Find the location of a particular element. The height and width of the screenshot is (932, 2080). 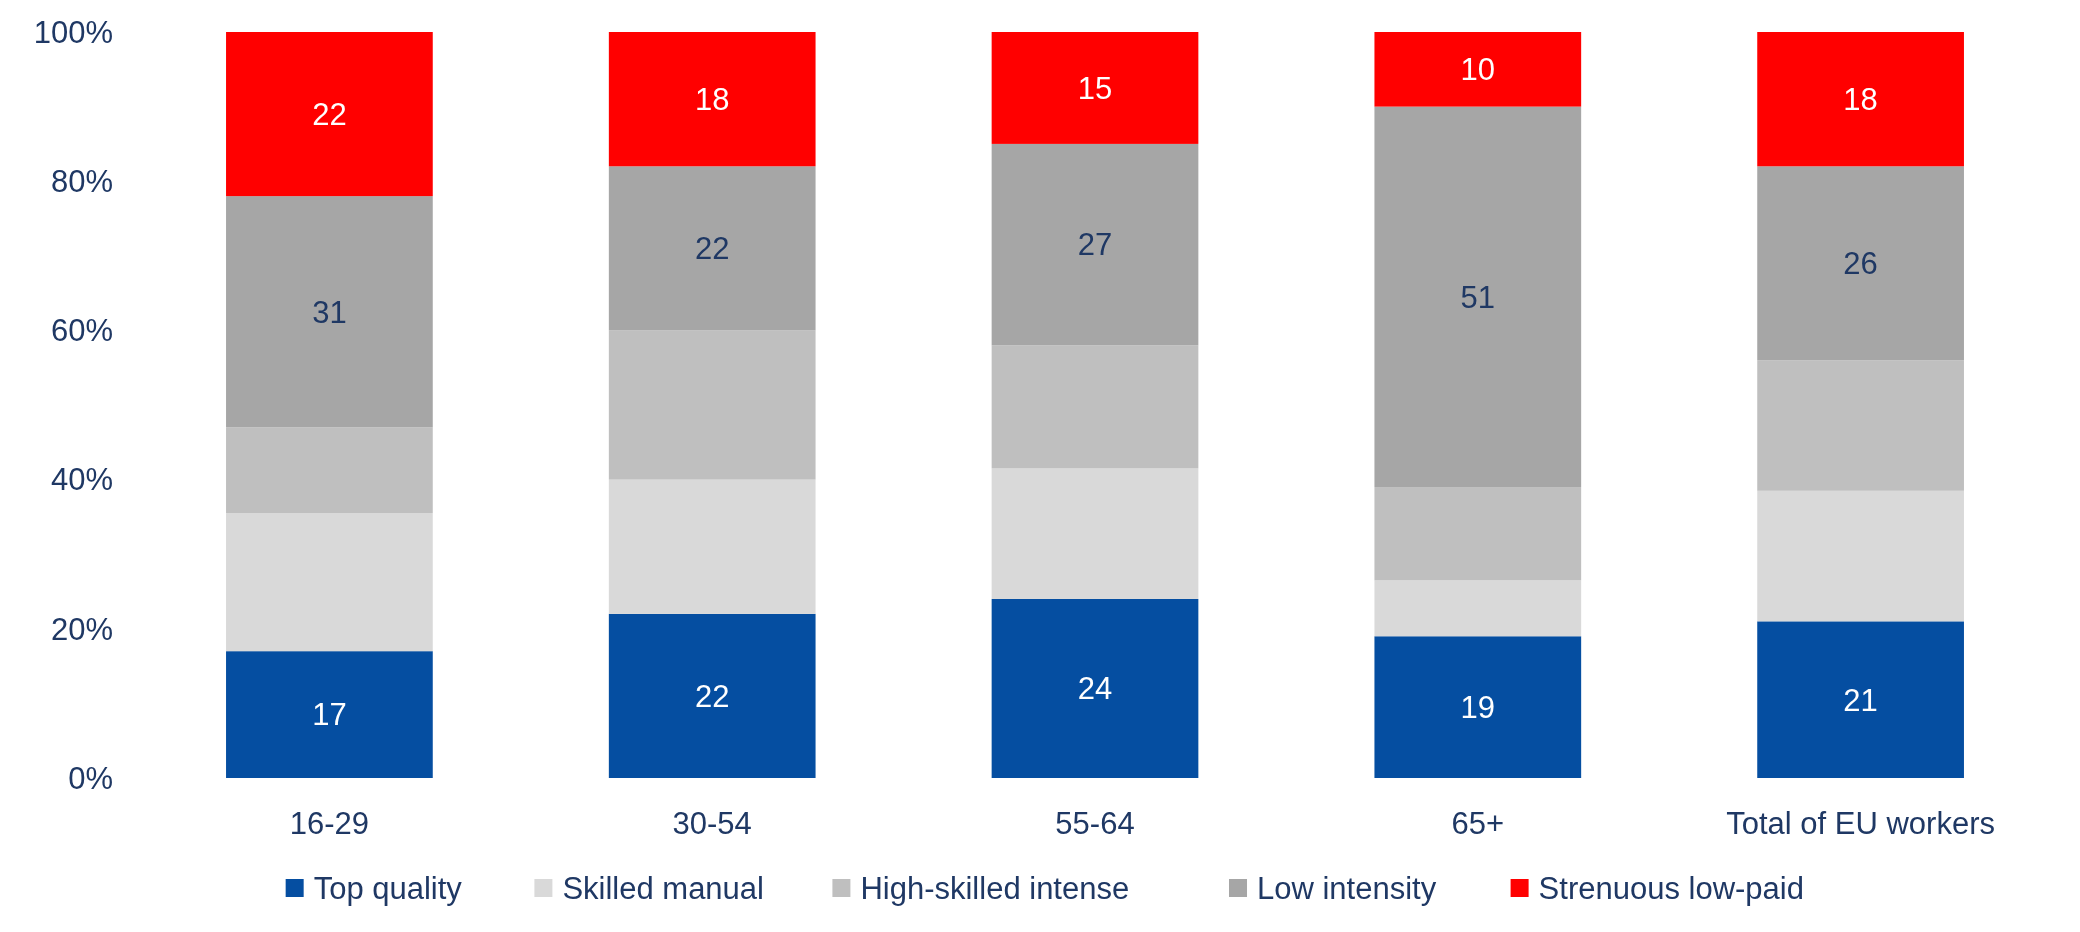

legend-label: Skilled manual is located at coordinates (663, 888).